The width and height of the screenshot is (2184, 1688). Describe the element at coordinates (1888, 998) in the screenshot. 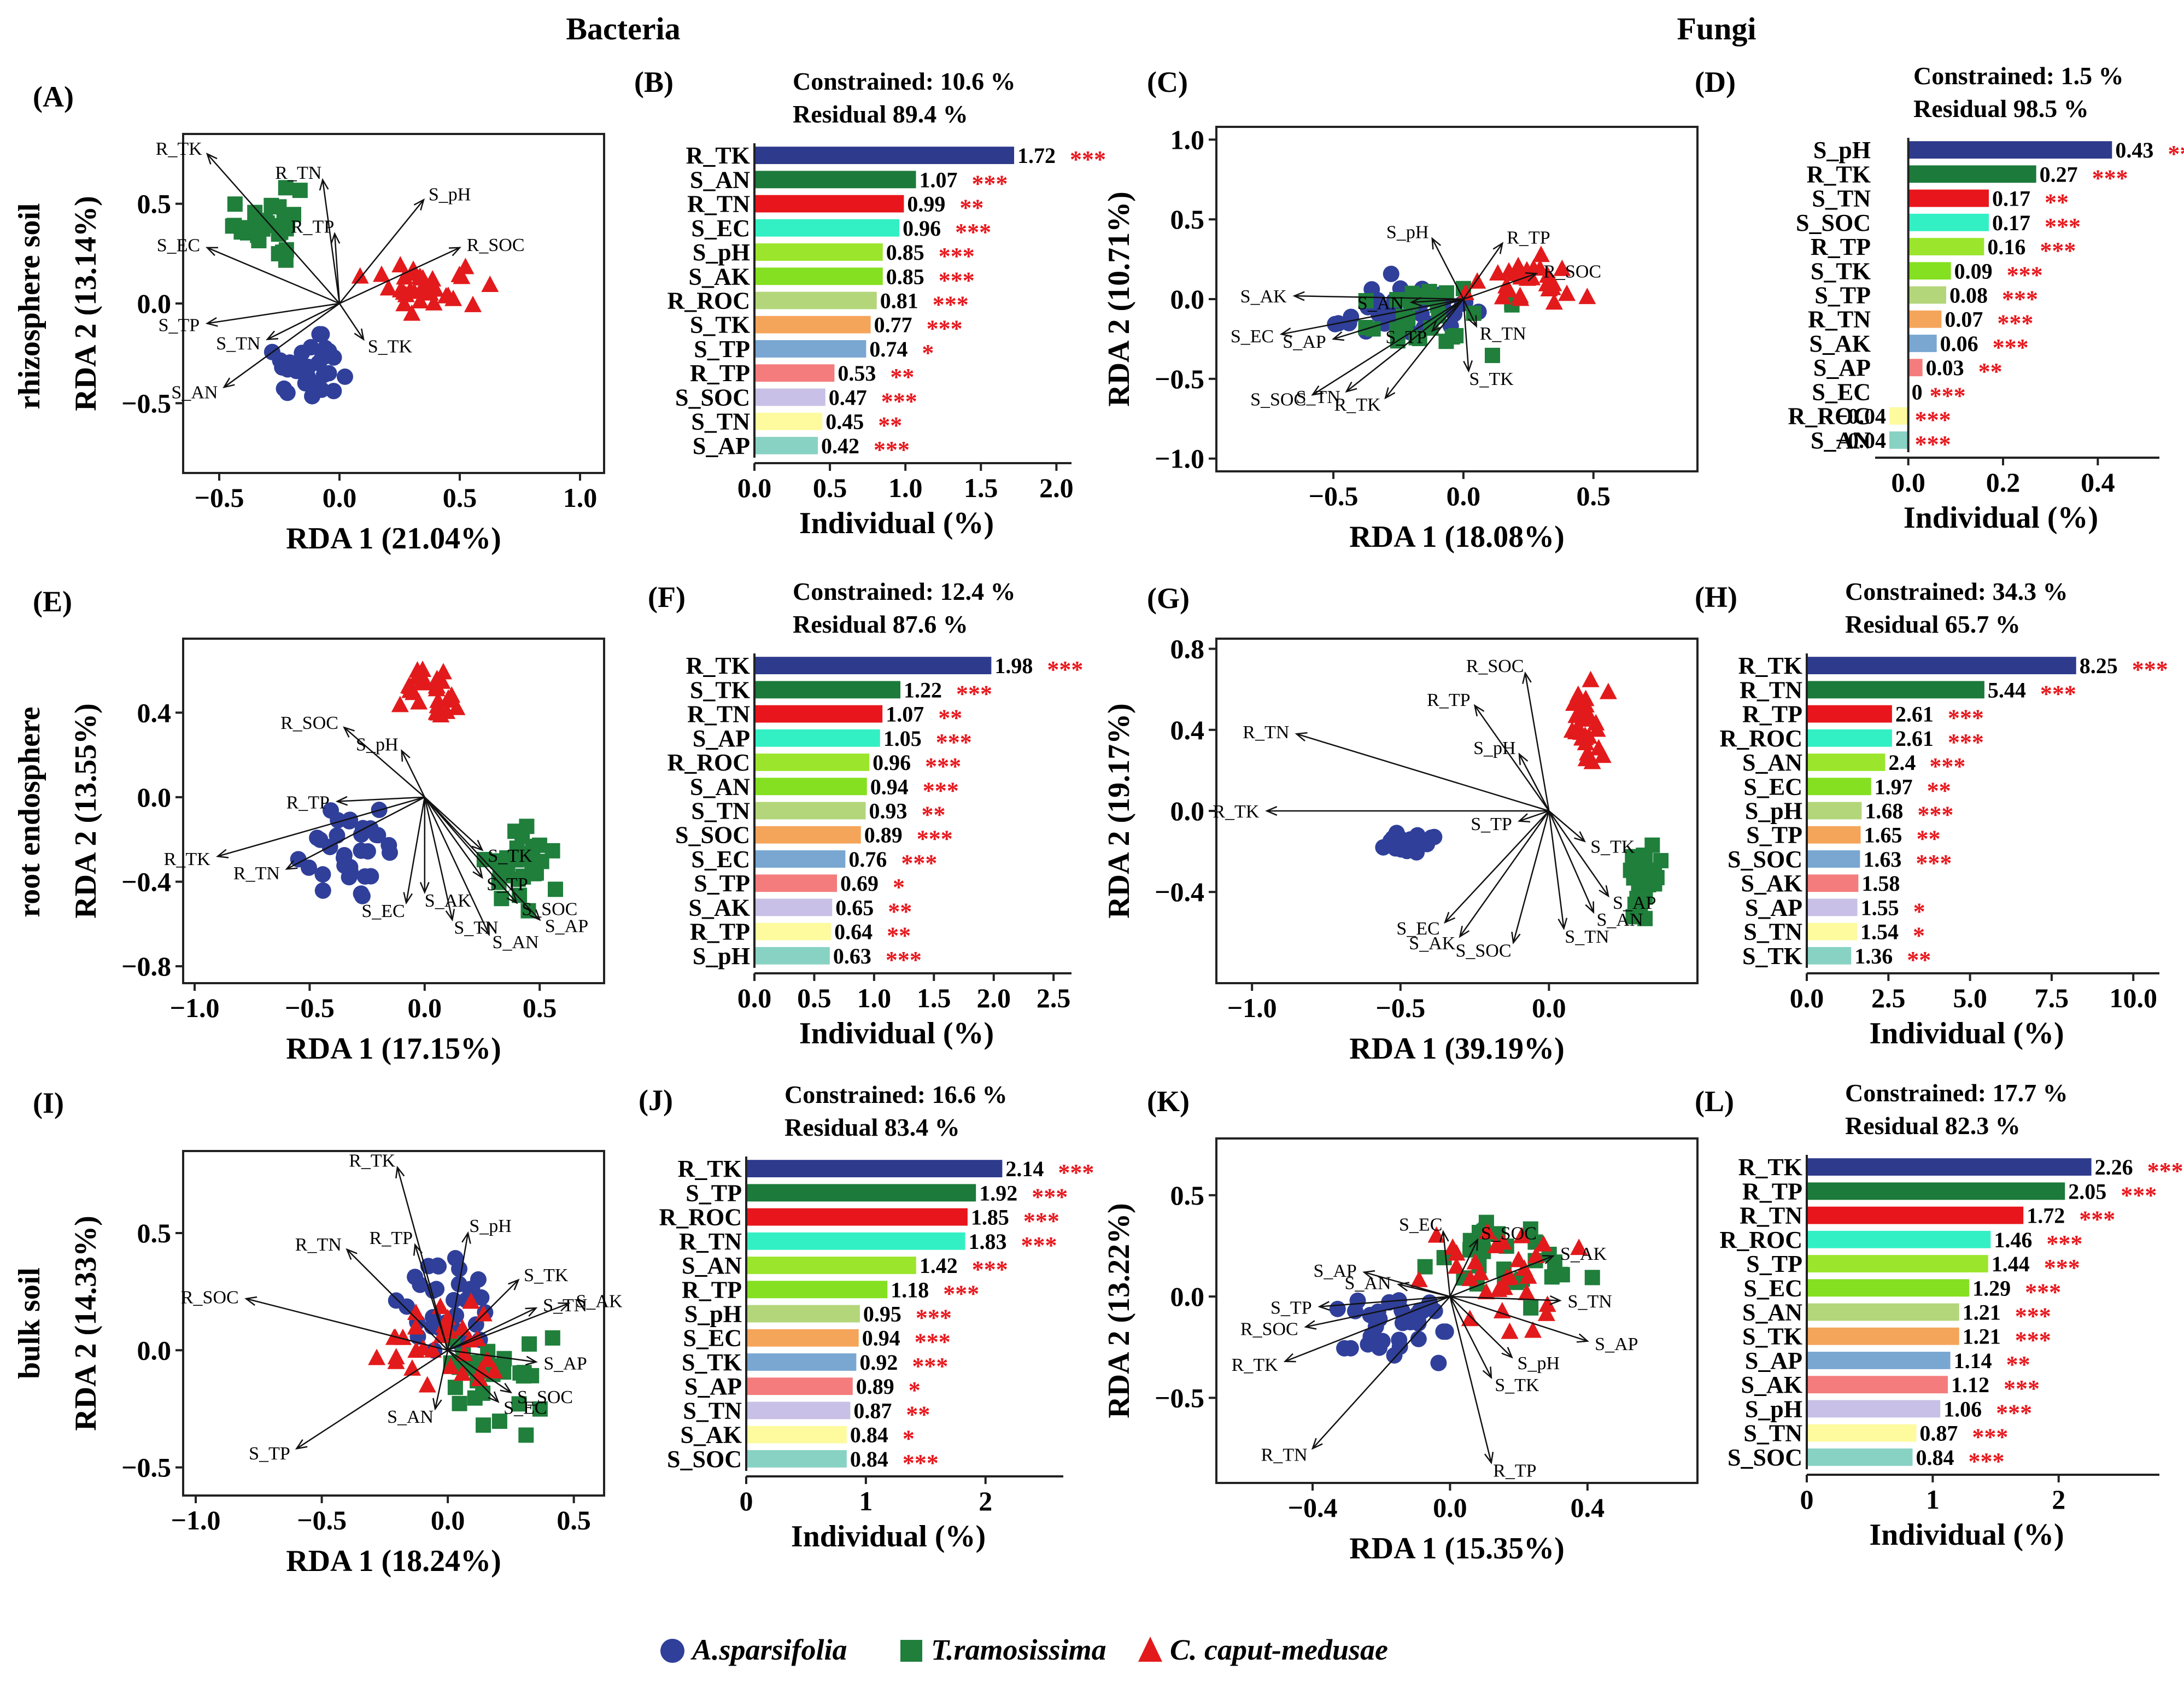

I see `x-tick-label: 2.5` at that location.